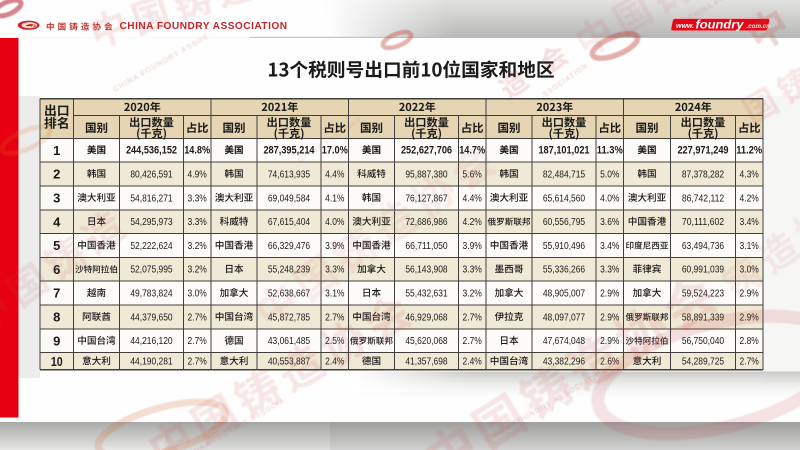 The height and width of the screenshot is (450, 800). What do you see at coordinates (564, 198) in the screenshot?
I see `svg-text: 65,614,560` at bounding box center [564, 198].